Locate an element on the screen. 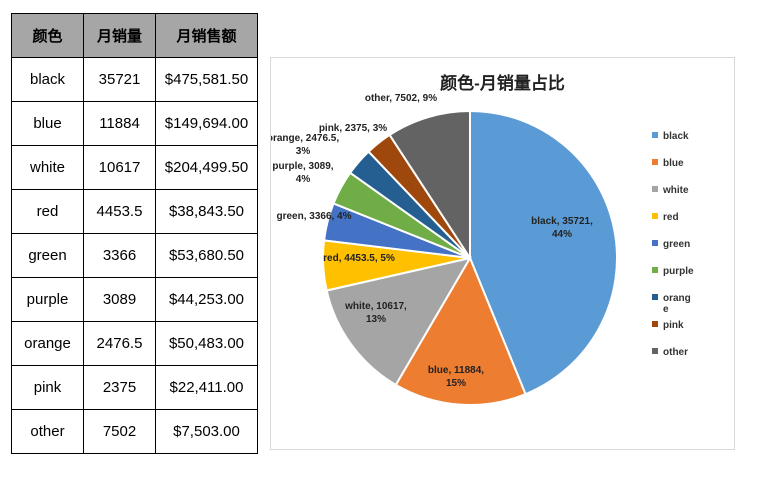  pie-slice-blue is located at coordinates (460, 330).